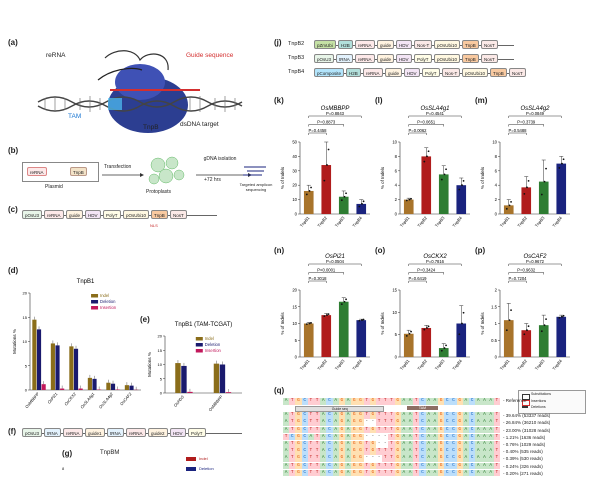 This screenshot has height=495, width=590. Describe the element at coordinates (417, 278) in the screenshot. I see `p-value-label: P=0.6419` at that location.